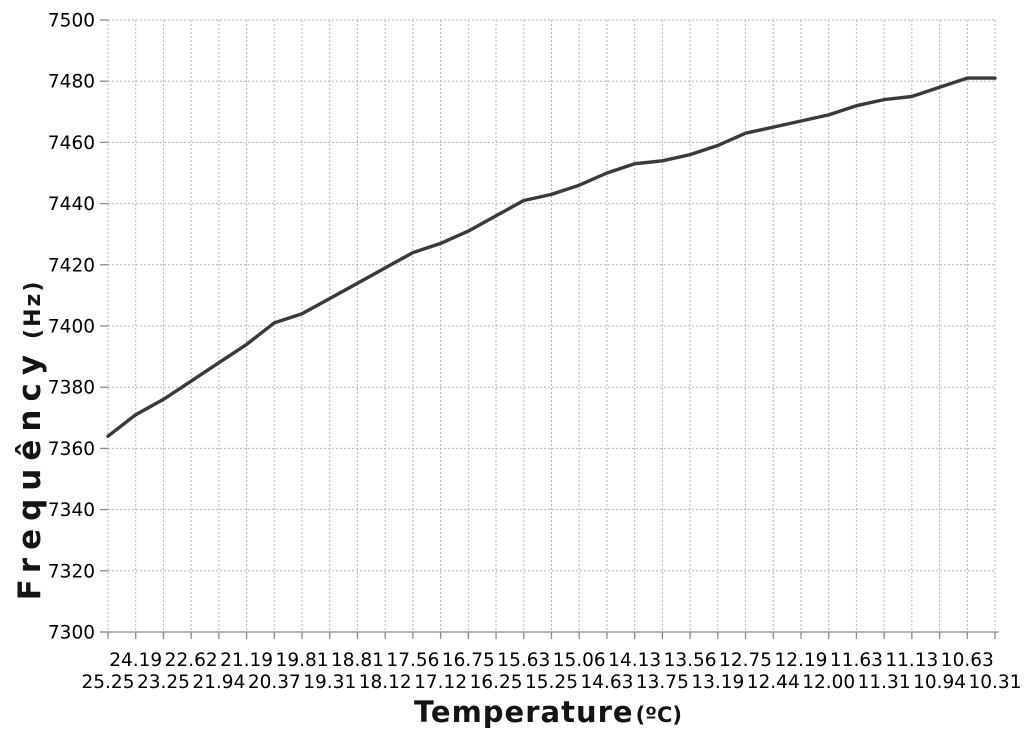 Image resolution: width=1024 pixels, height=738 pixels. What do you see at coordinates (71, 571) in the screenshot?
I see `y-tick-label: 7320` at bounding box center [71, 571].